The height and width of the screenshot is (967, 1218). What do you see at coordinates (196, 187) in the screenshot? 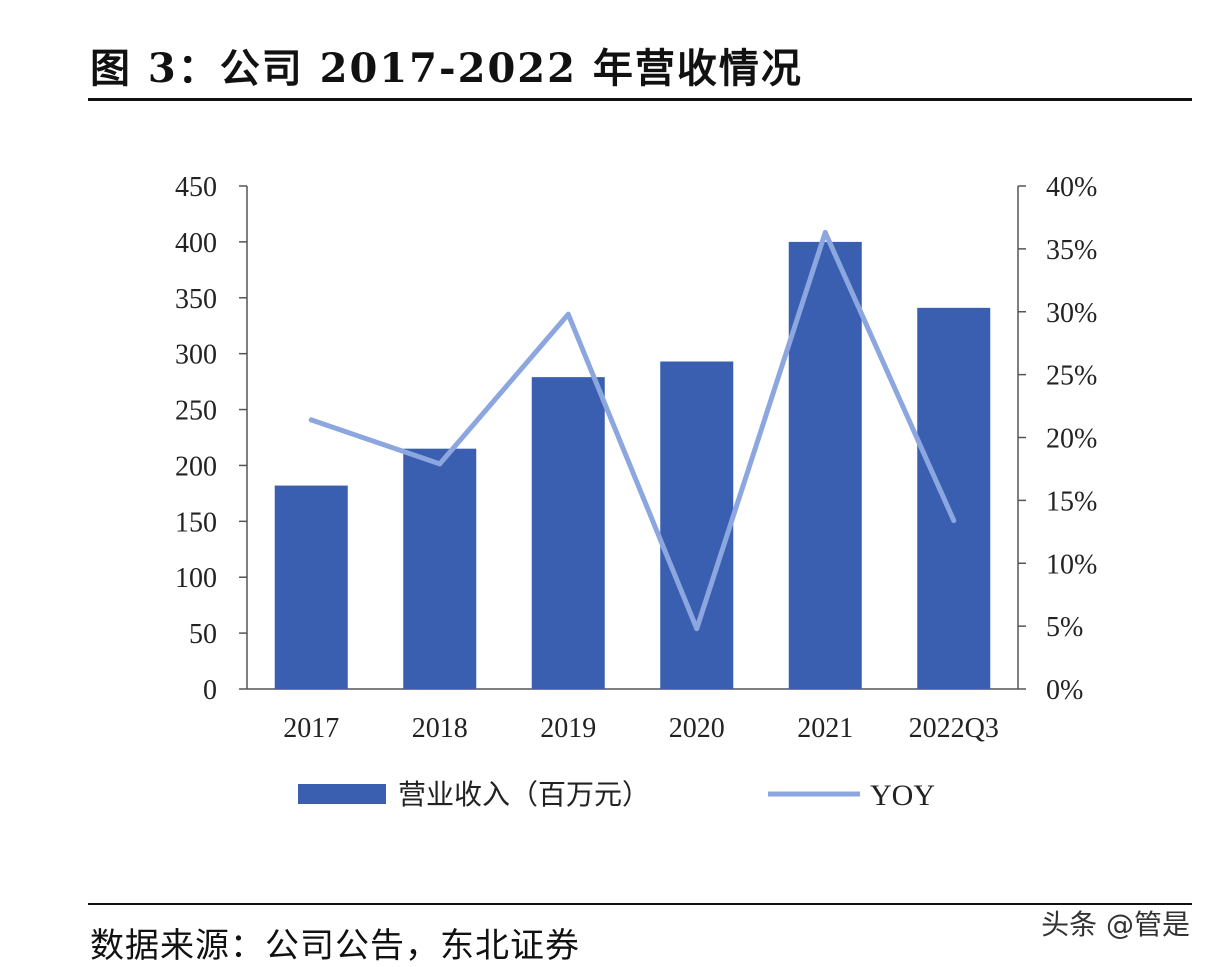
I see `left-axis-tick-label: 450` at bounding box center [196, 187].